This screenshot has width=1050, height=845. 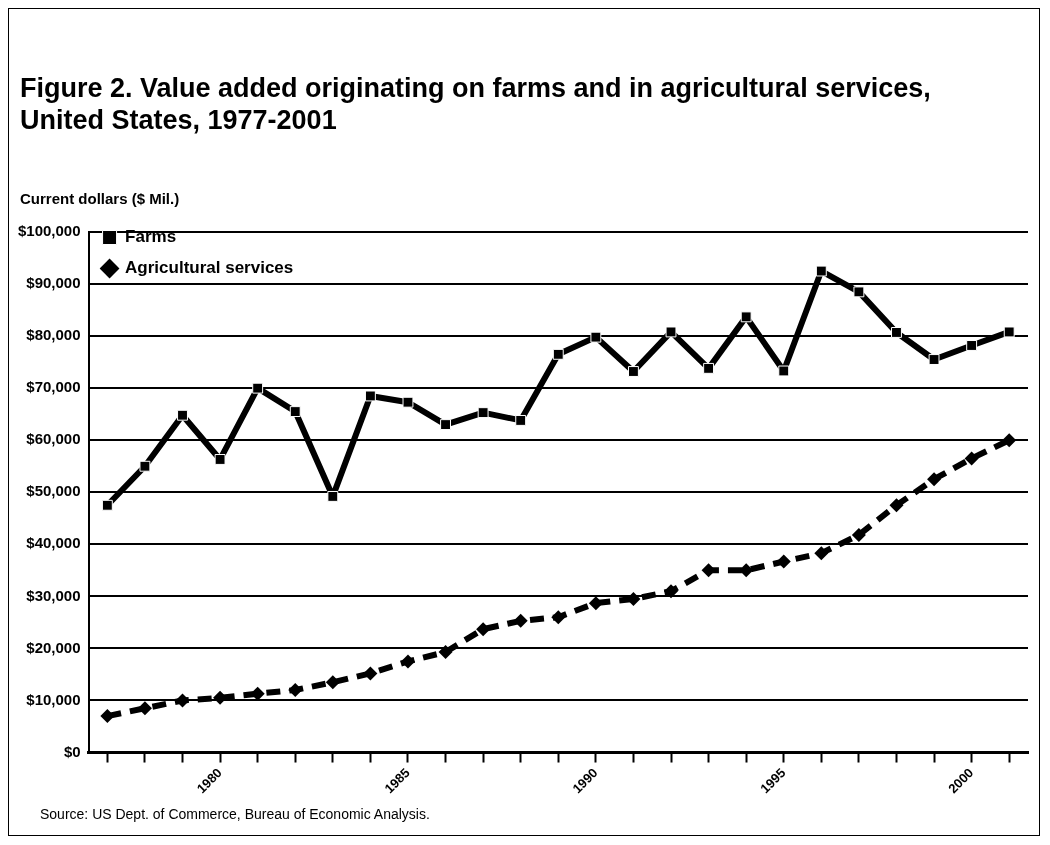 What do you see at coordinates (53, 491) in the screenshot?
I see `y-tick-label: $50,000` at bounding box center [53, 491].